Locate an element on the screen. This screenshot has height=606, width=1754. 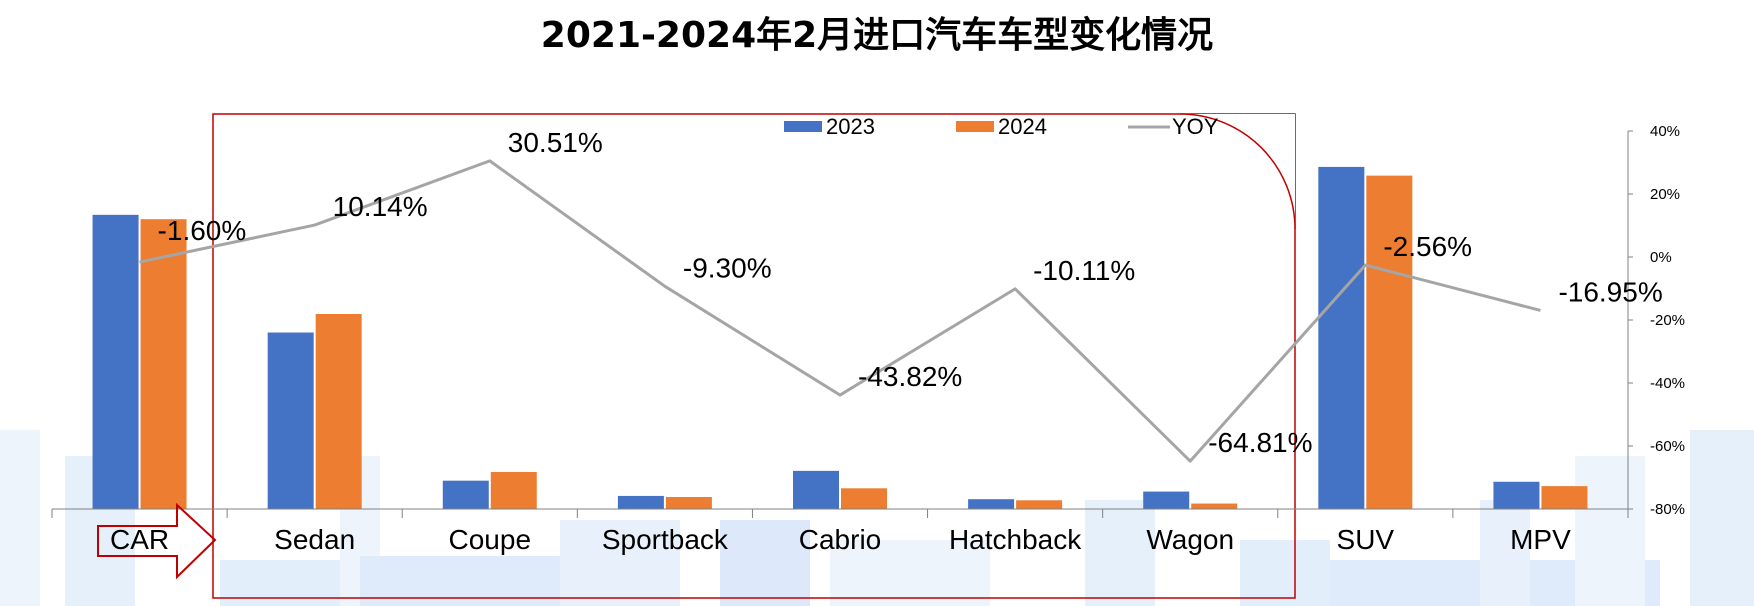
x-tick-label-mpv: MPV is located at coordinates (1540, 539).